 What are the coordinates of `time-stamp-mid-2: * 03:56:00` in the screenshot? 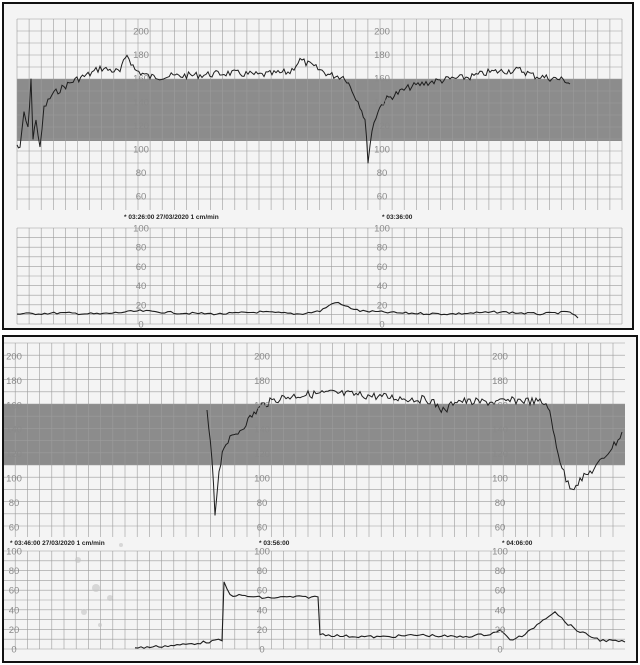 It's located at (274, 543).